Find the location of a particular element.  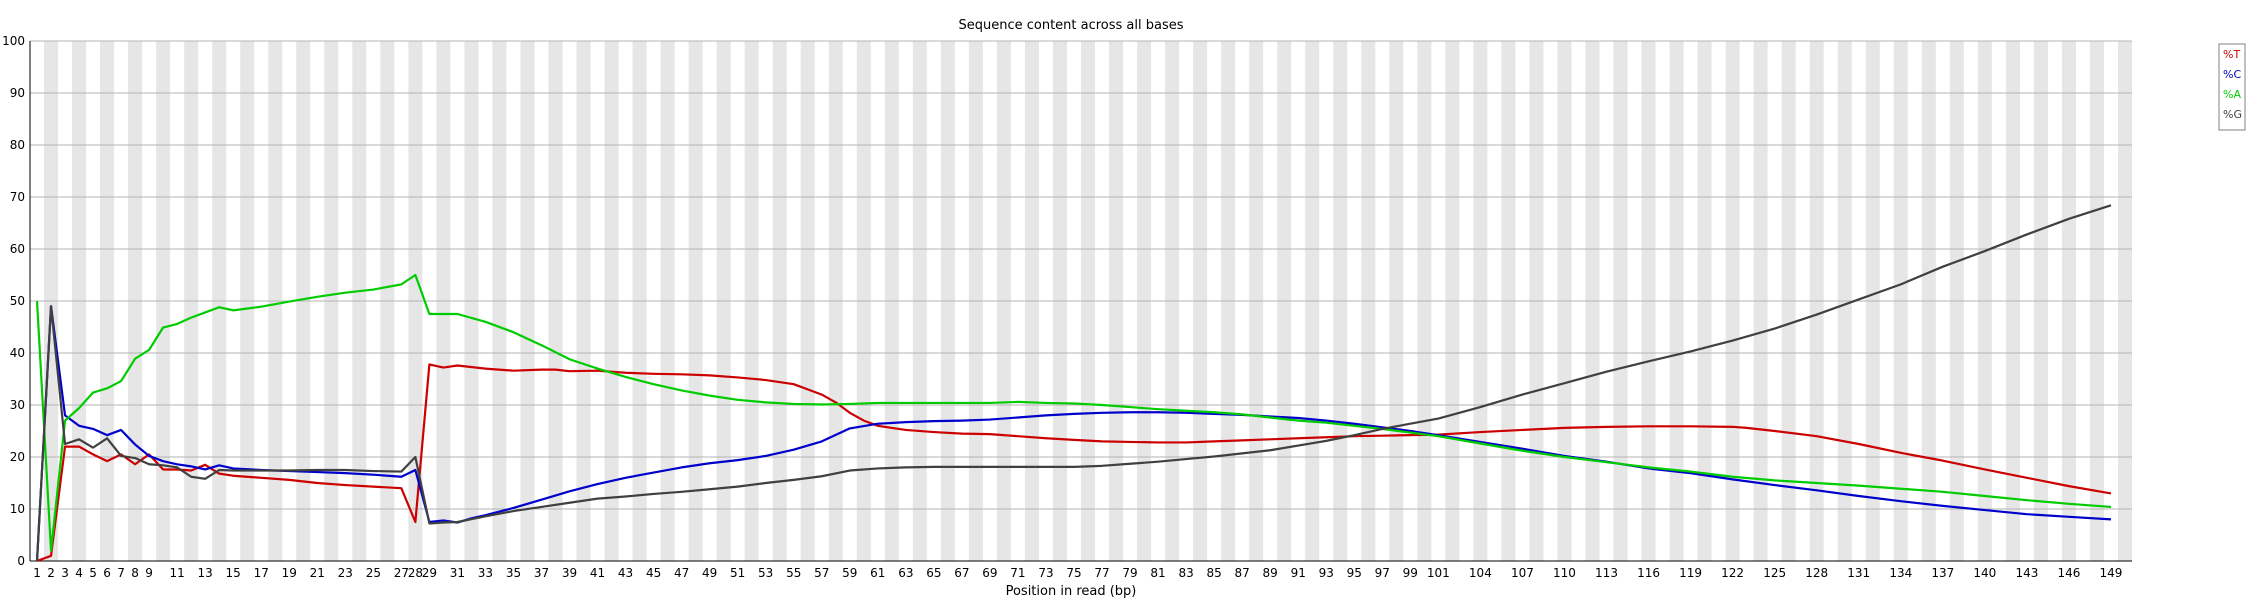

x-tick-label: 71 is located at coordinates (1017, 573).